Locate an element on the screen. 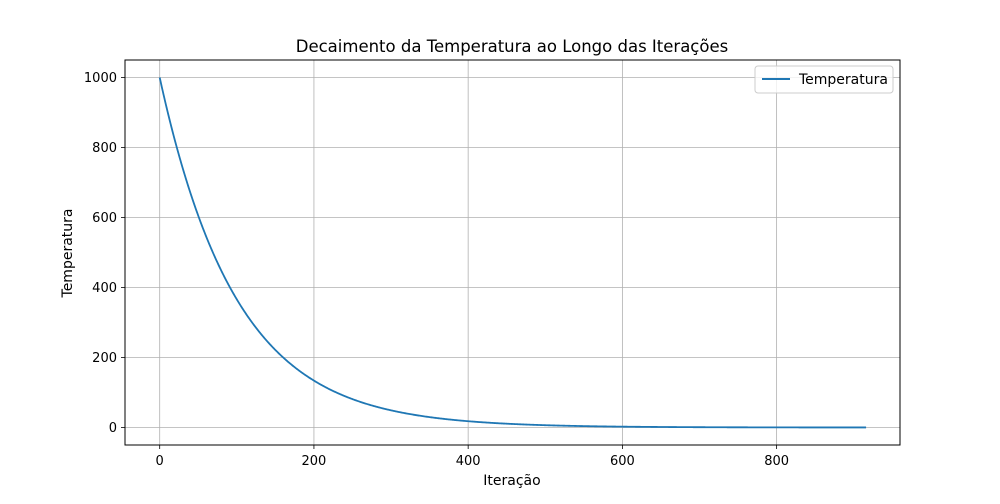 This screenshot has width=1000, height=504. legend: Temperatura is located at coordinates (824, 79).